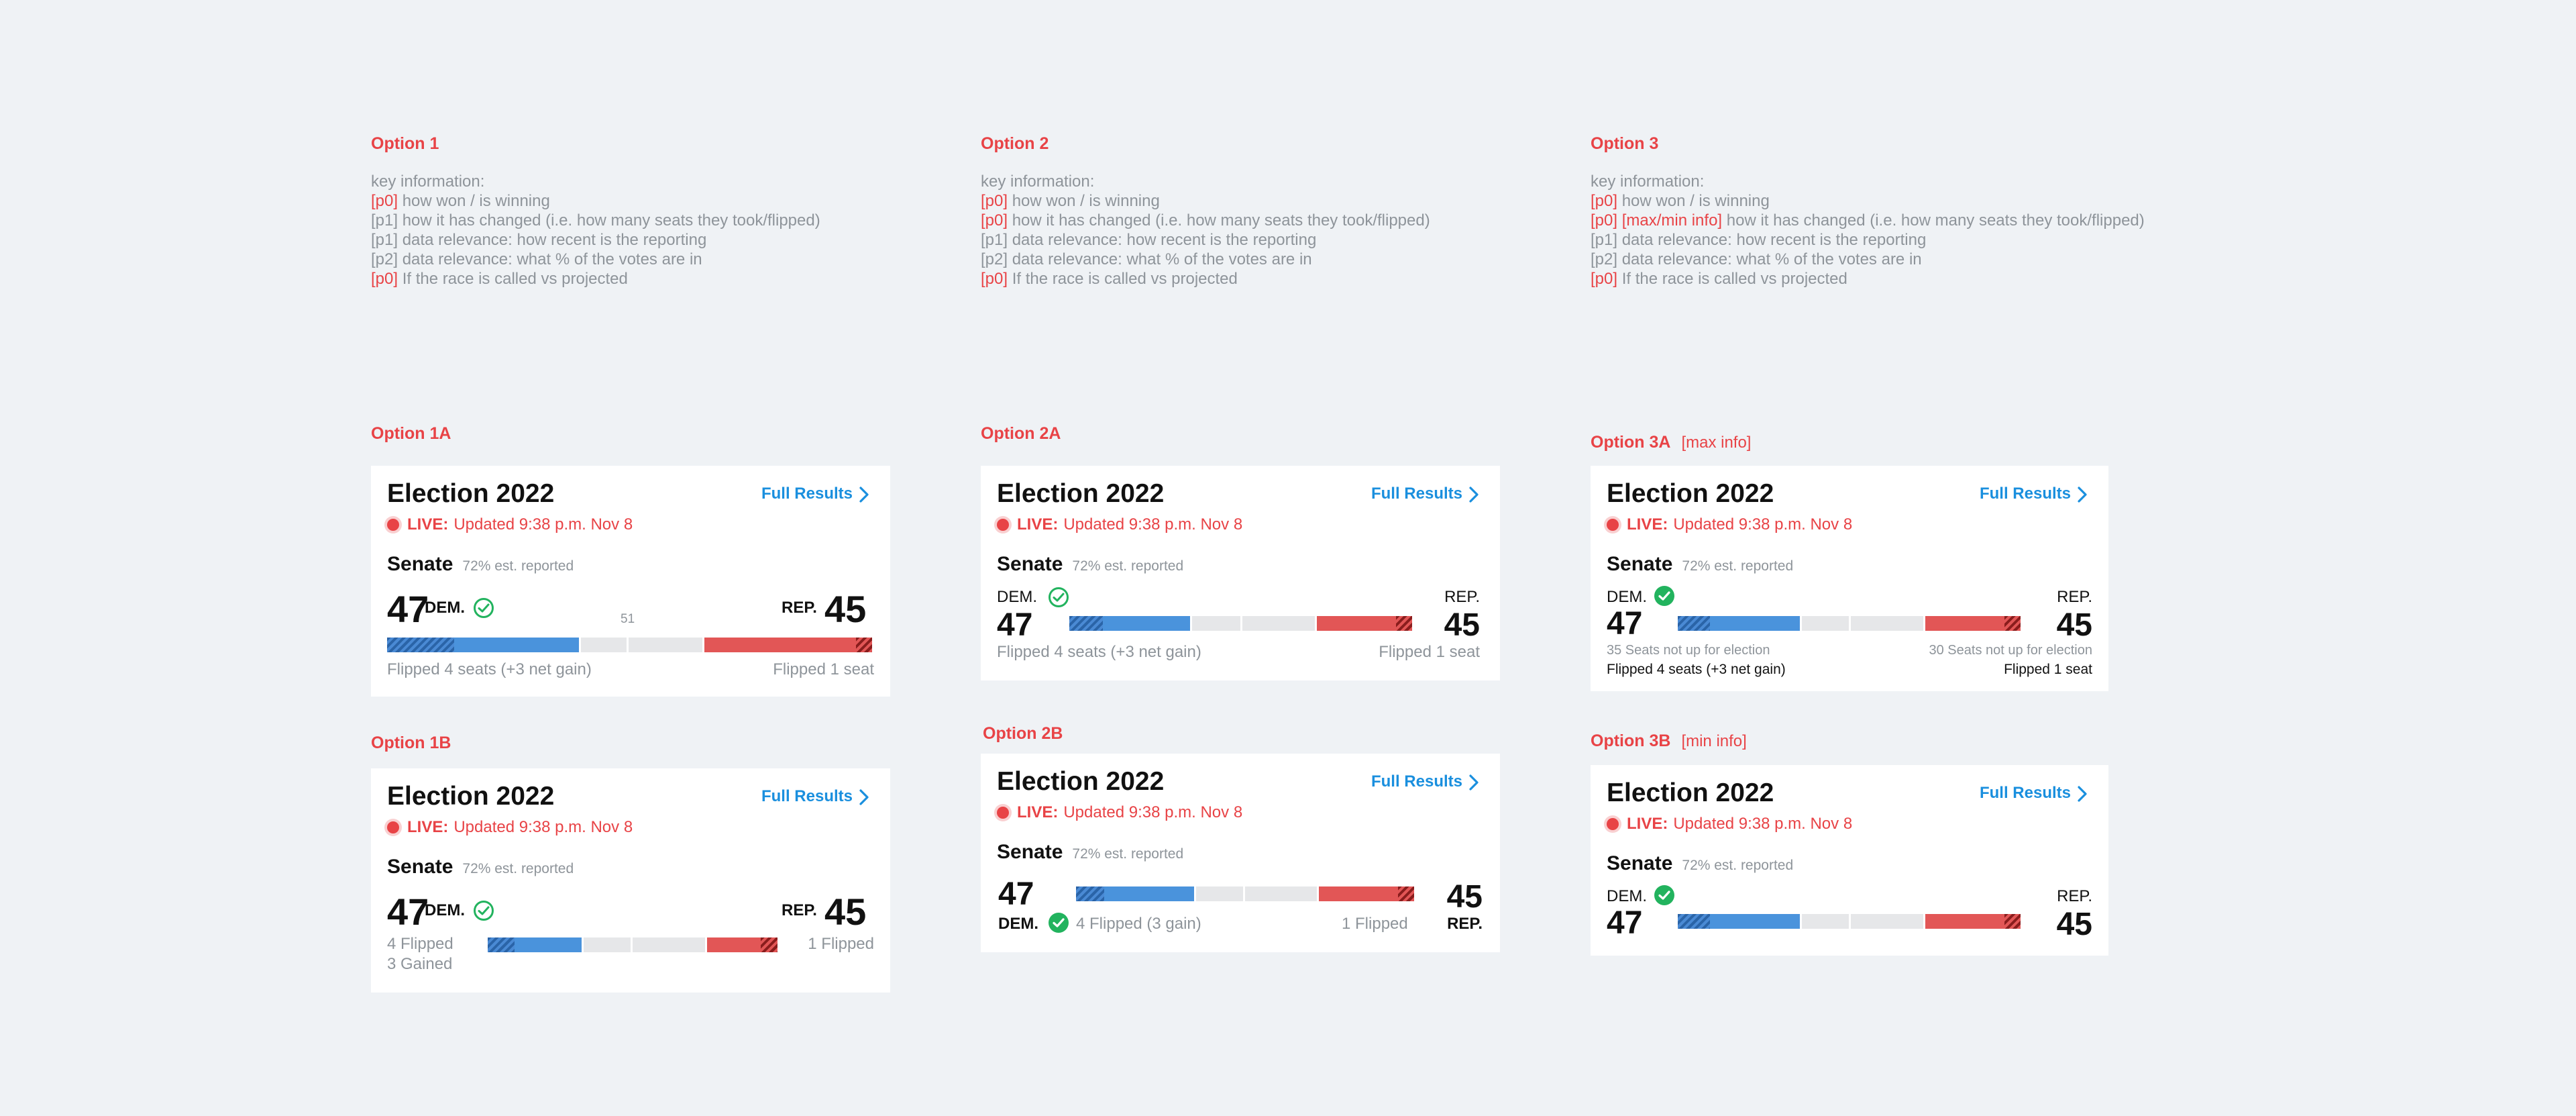 The image size is (2576, 1116). Describe the element at coordinates (994, 220) in the screenshot. I see `priority-tag: [p0]` at that location.